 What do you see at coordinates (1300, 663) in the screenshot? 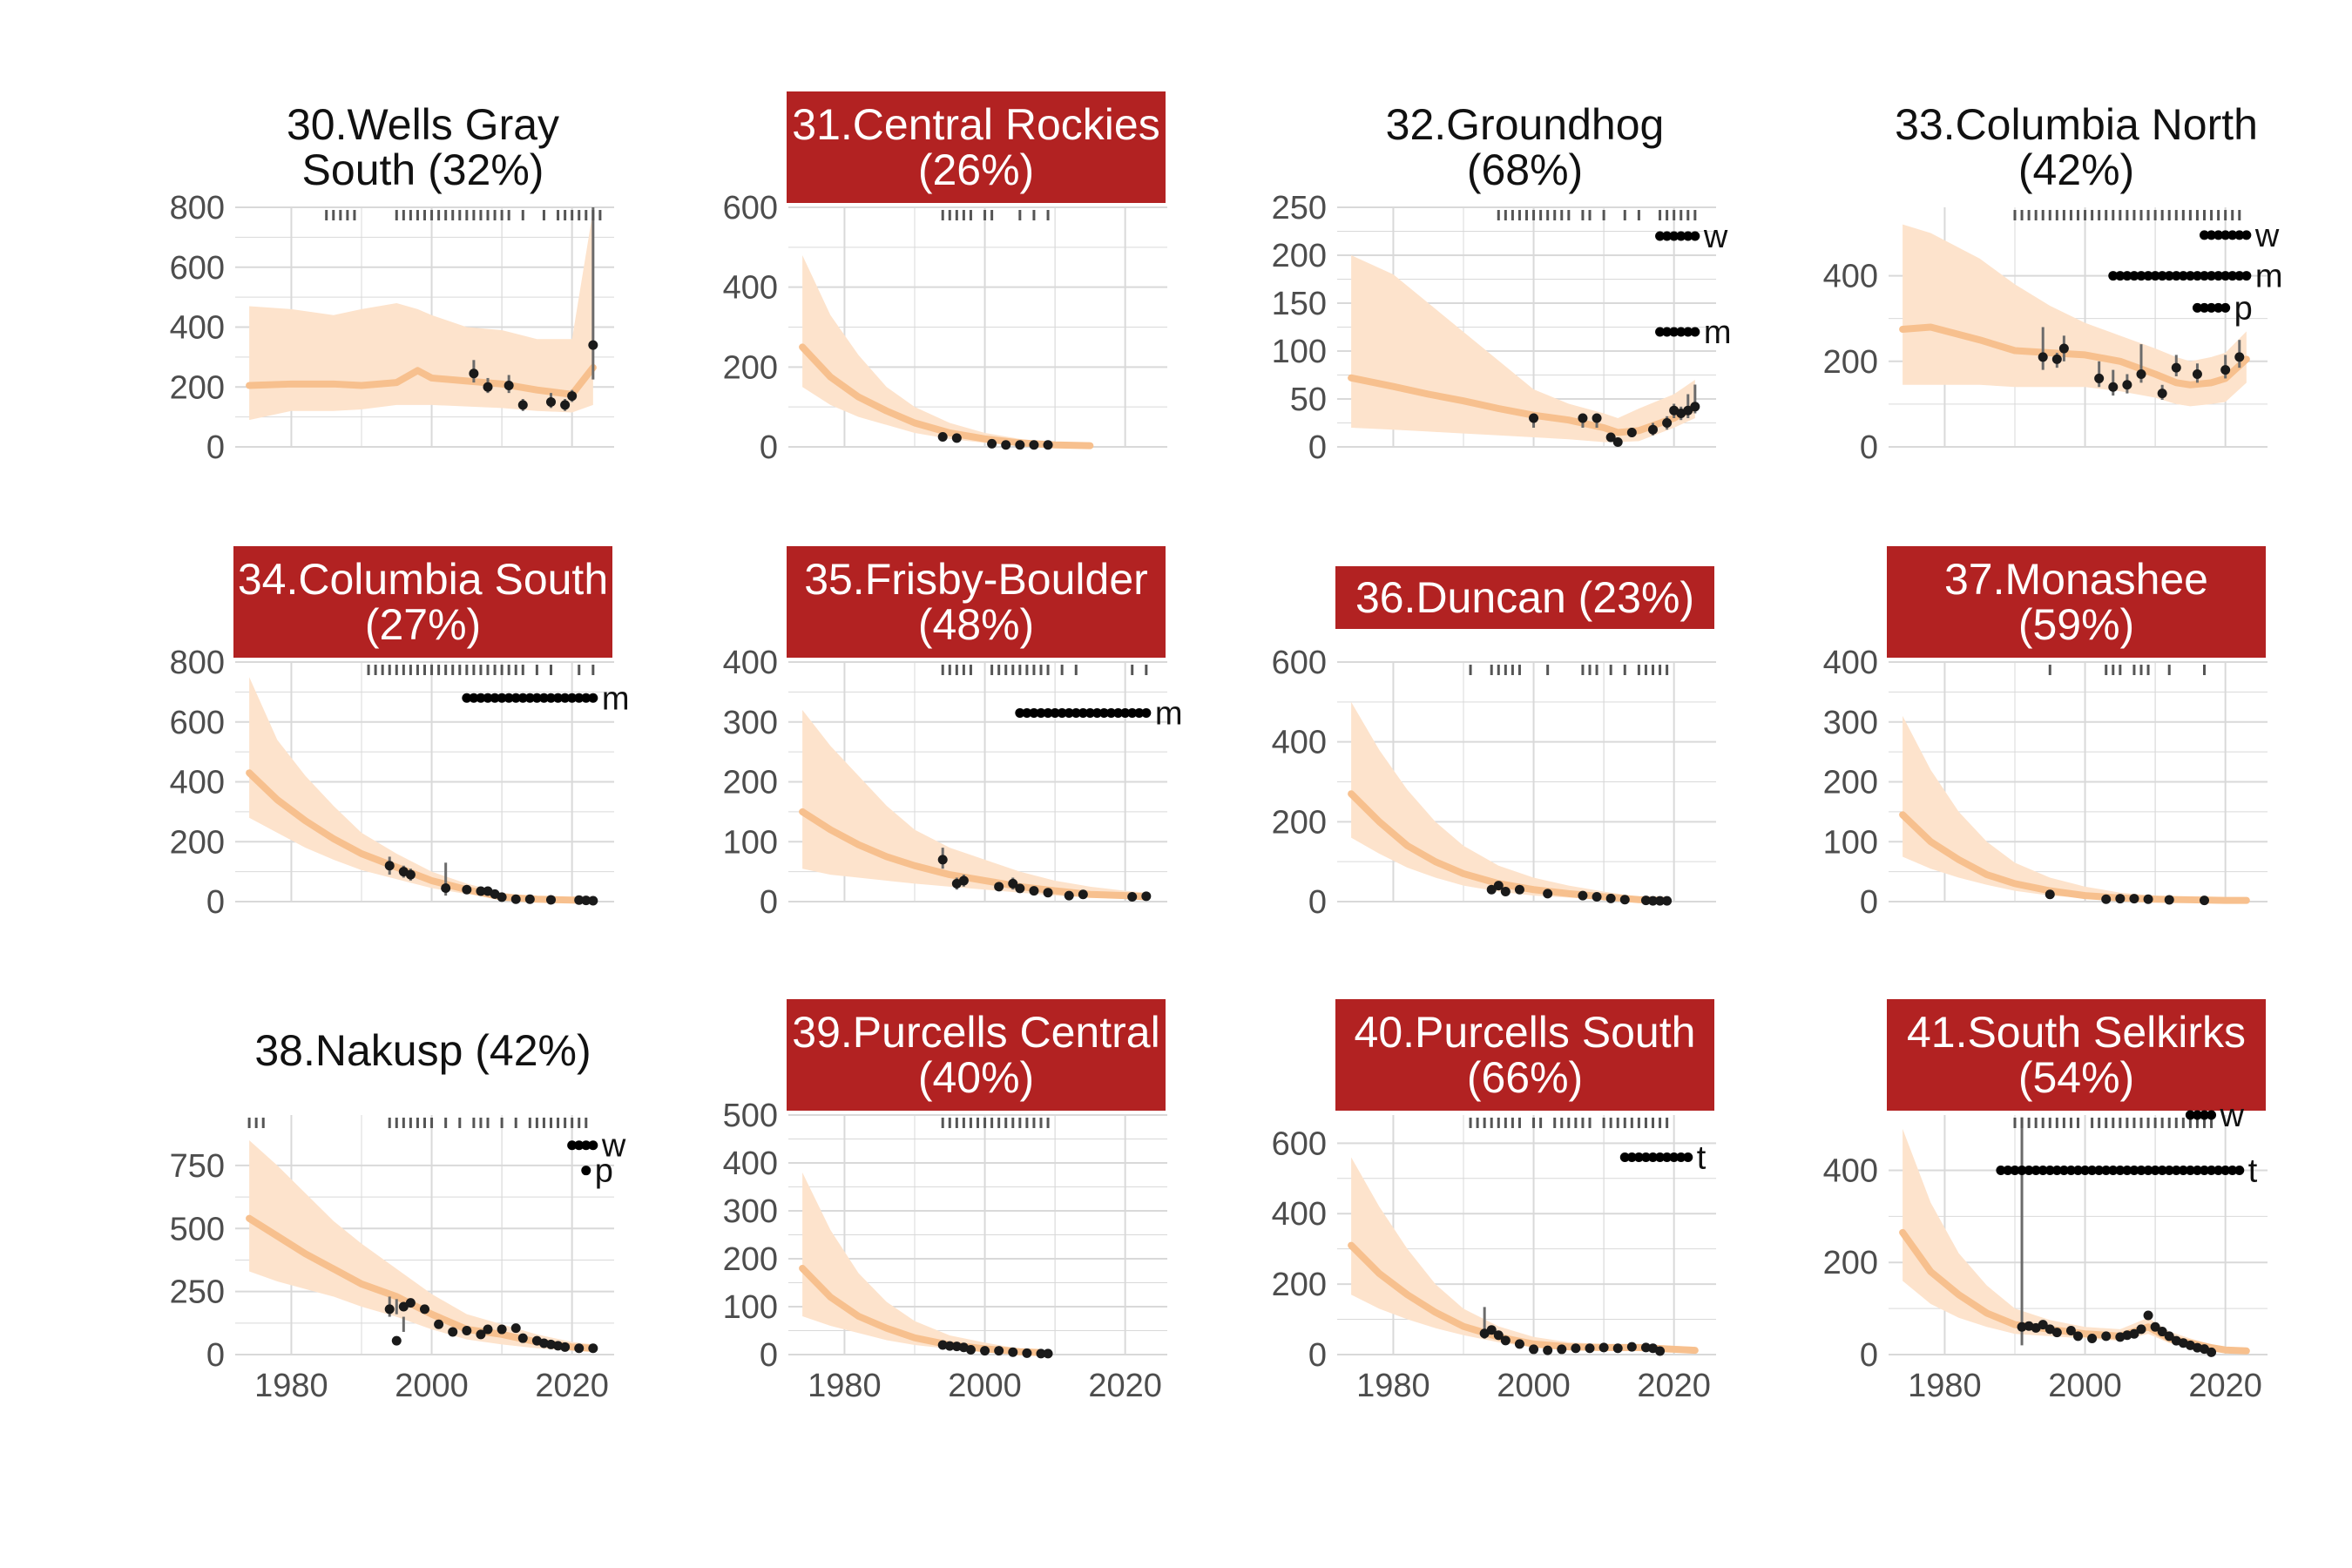
I see `y-tick-label: 600` at bounding box center [1300, 663].